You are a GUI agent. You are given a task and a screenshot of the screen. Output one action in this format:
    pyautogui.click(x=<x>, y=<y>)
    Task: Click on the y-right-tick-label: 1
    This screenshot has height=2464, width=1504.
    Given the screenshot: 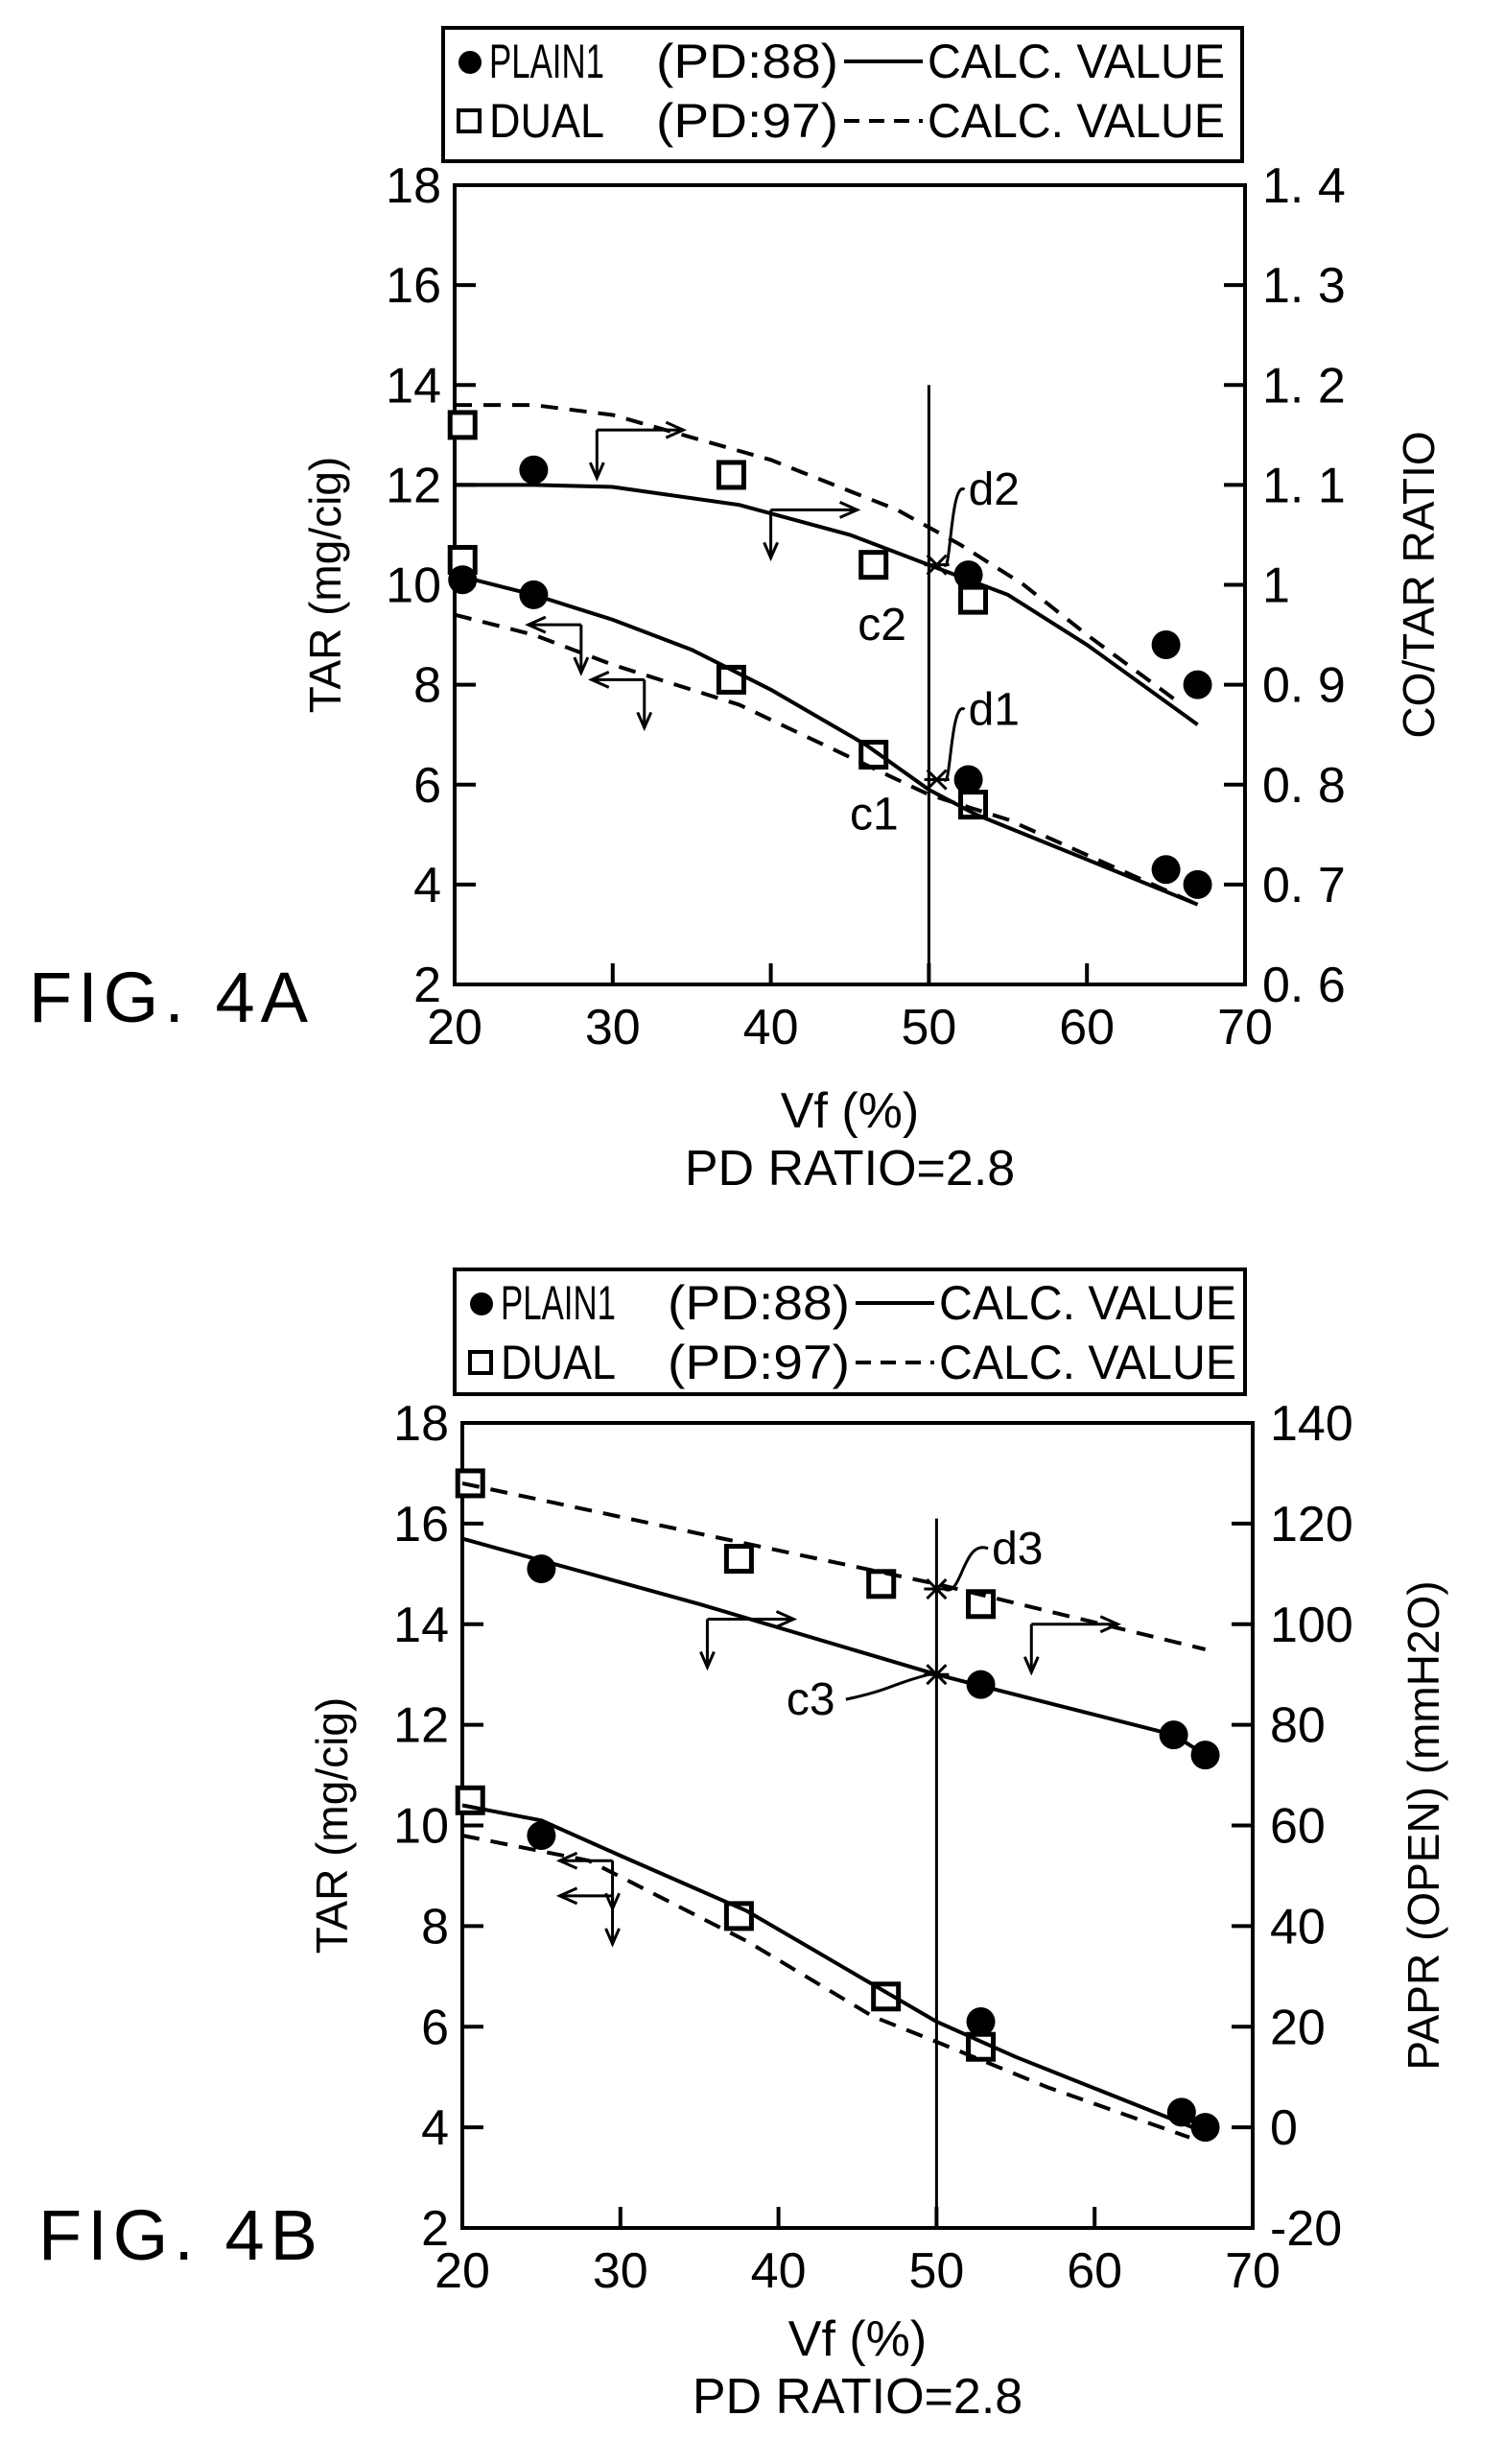 What is the action you would take?
    pyautogui.click(x=1276, y=586)
    